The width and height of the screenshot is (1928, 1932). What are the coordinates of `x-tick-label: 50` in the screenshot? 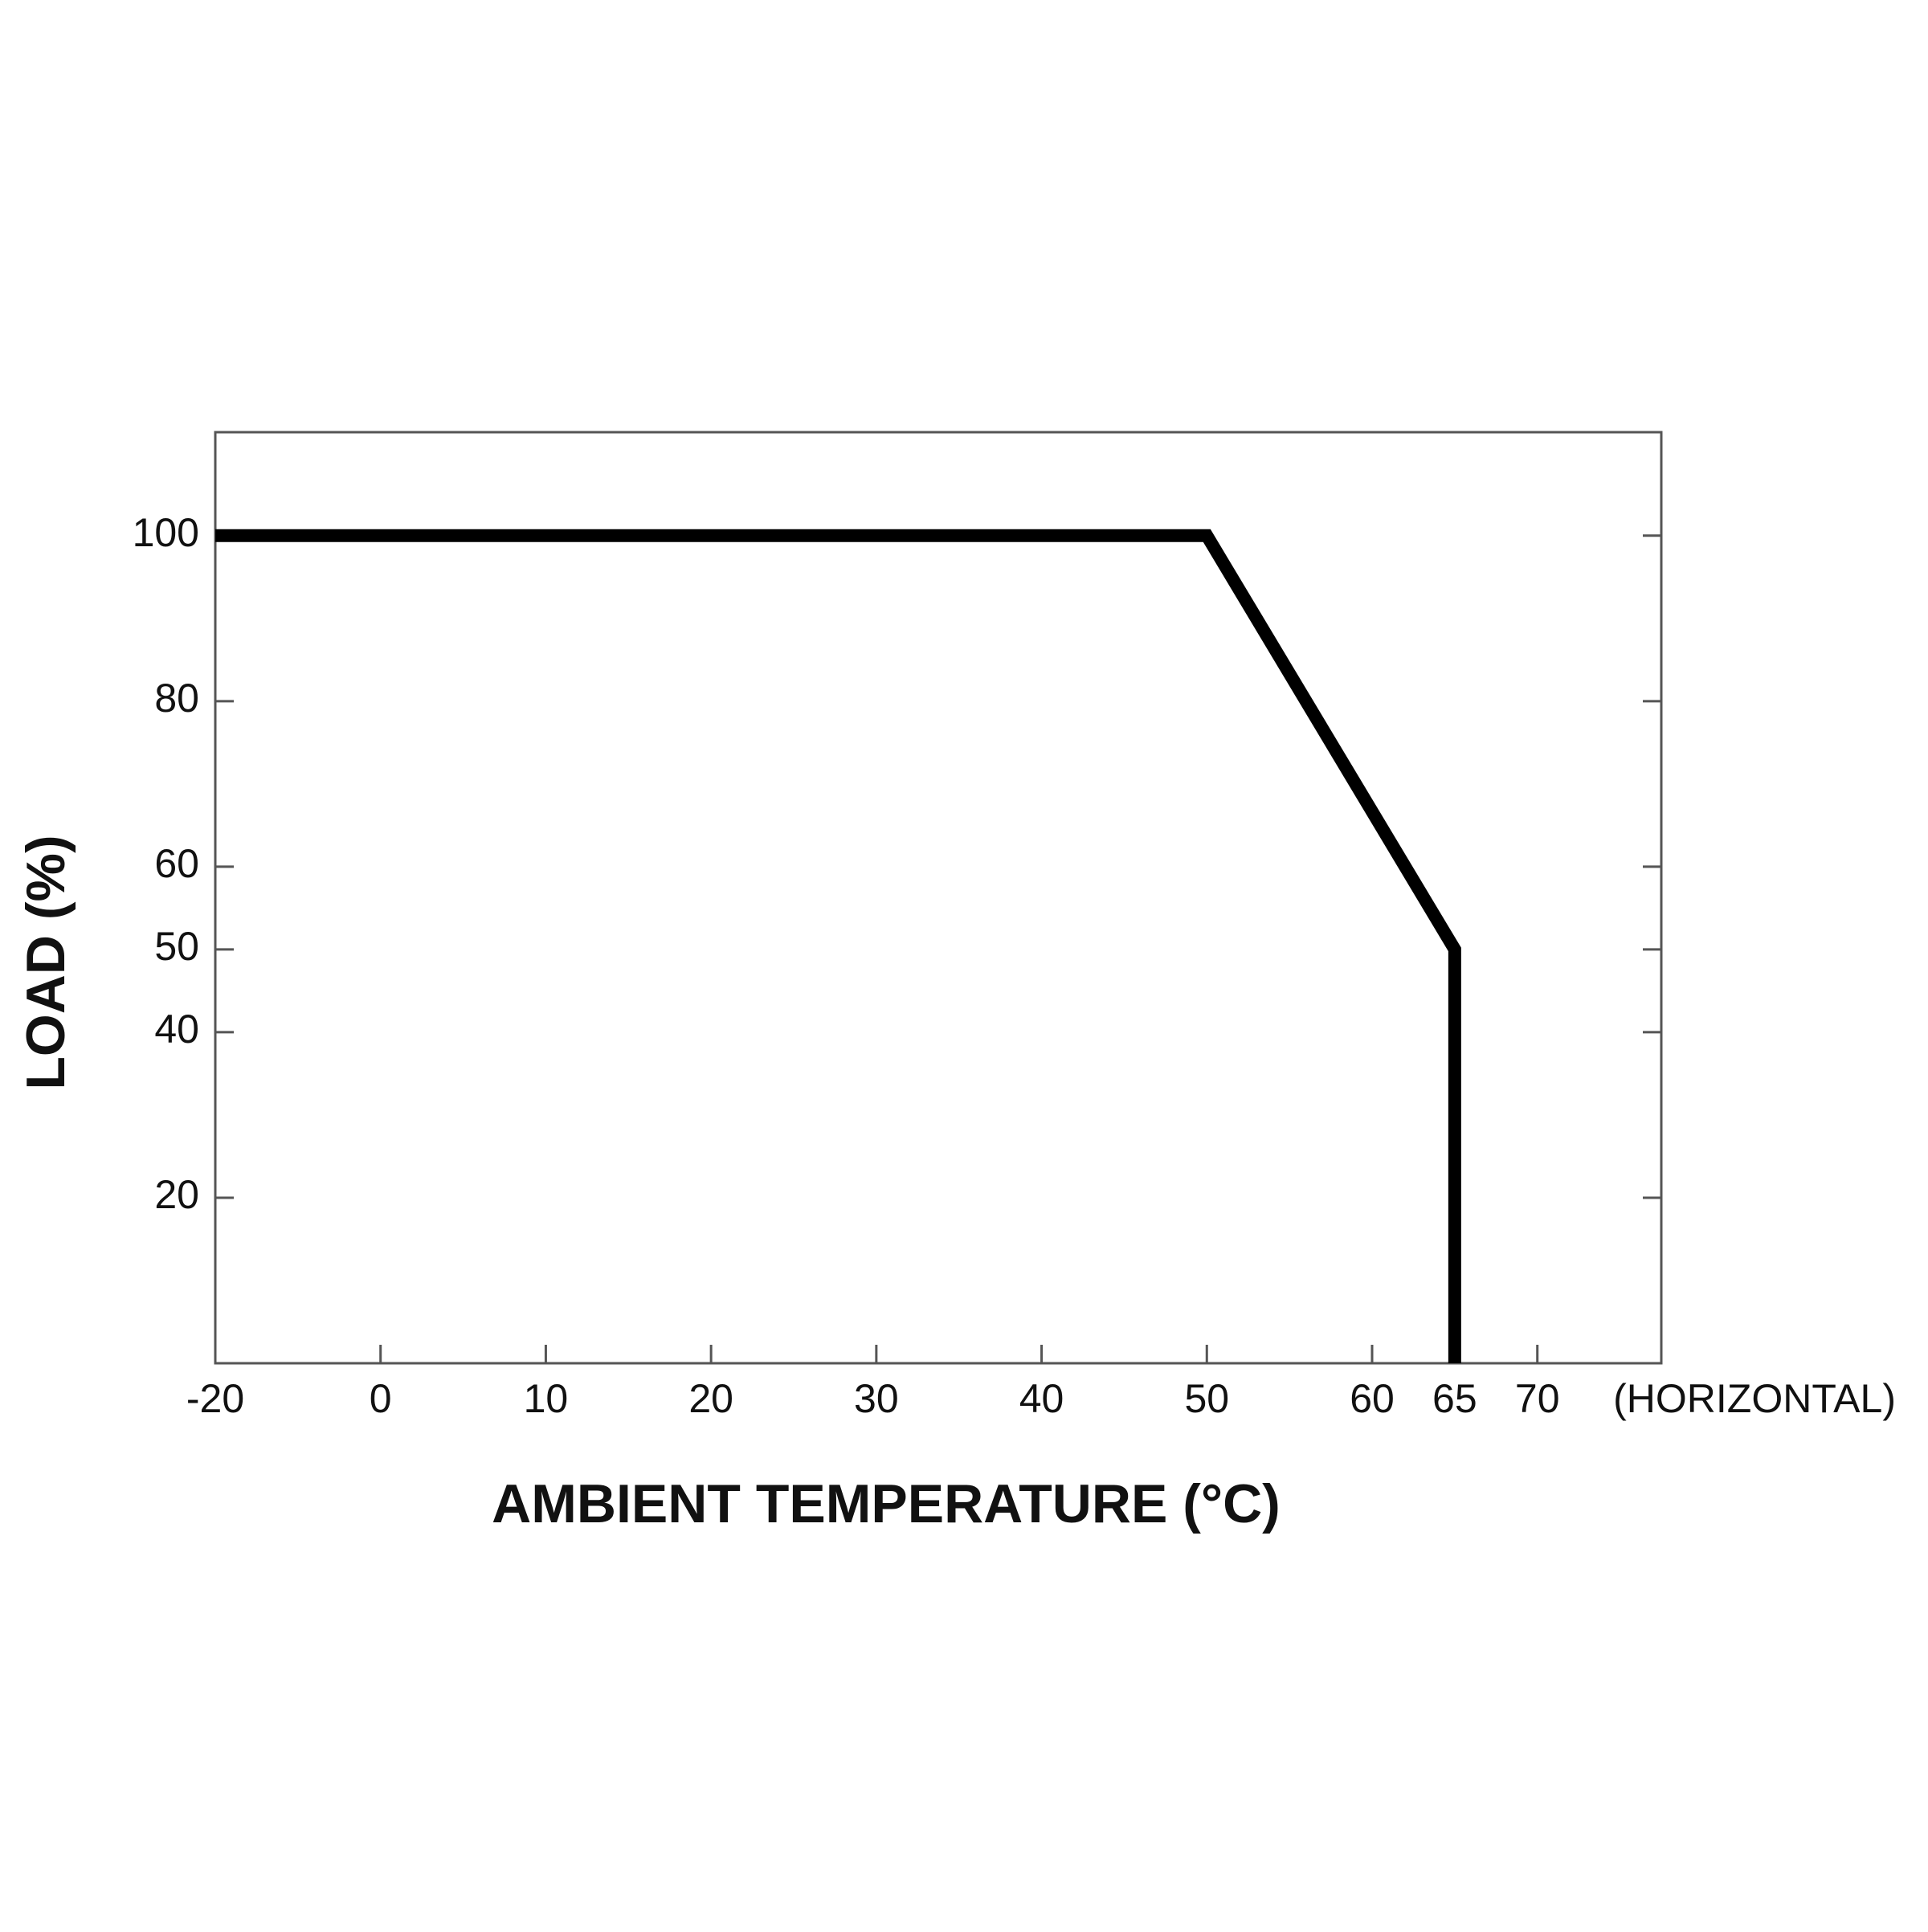 It's located at (1206, 1398).